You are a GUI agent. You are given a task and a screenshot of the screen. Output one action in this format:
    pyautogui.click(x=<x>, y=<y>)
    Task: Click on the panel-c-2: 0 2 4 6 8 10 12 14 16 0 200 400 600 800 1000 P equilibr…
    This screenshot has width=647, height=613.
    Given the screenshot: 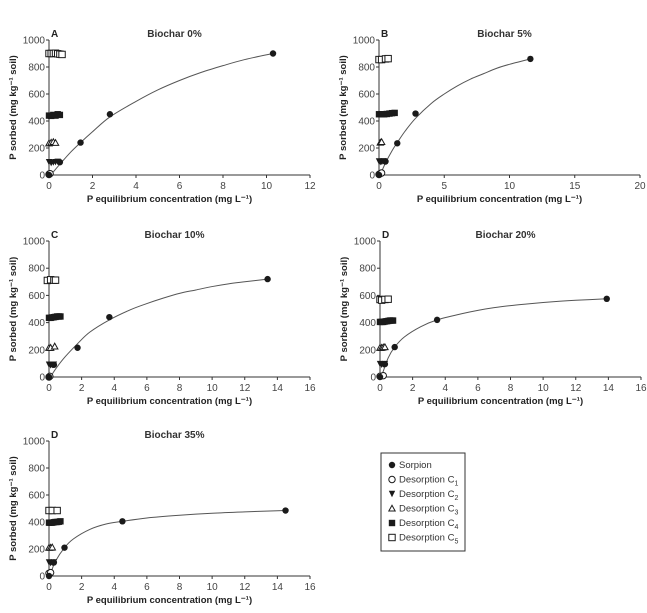 What is the action you would take?
    pyautogui.click(x=162, y=318)
    